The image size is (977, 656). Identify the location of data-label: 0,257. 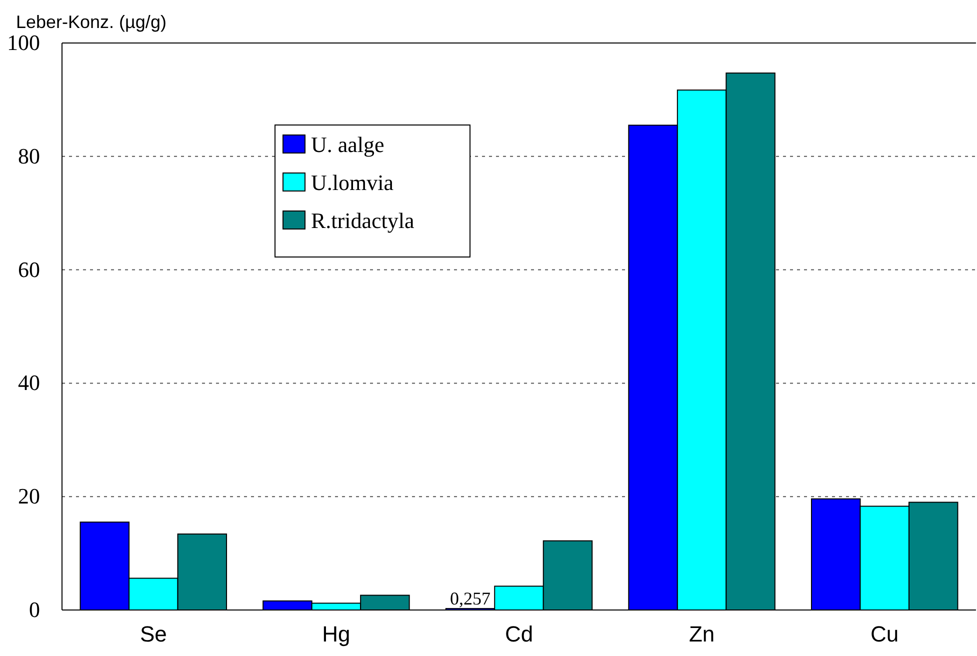
(470, 598).